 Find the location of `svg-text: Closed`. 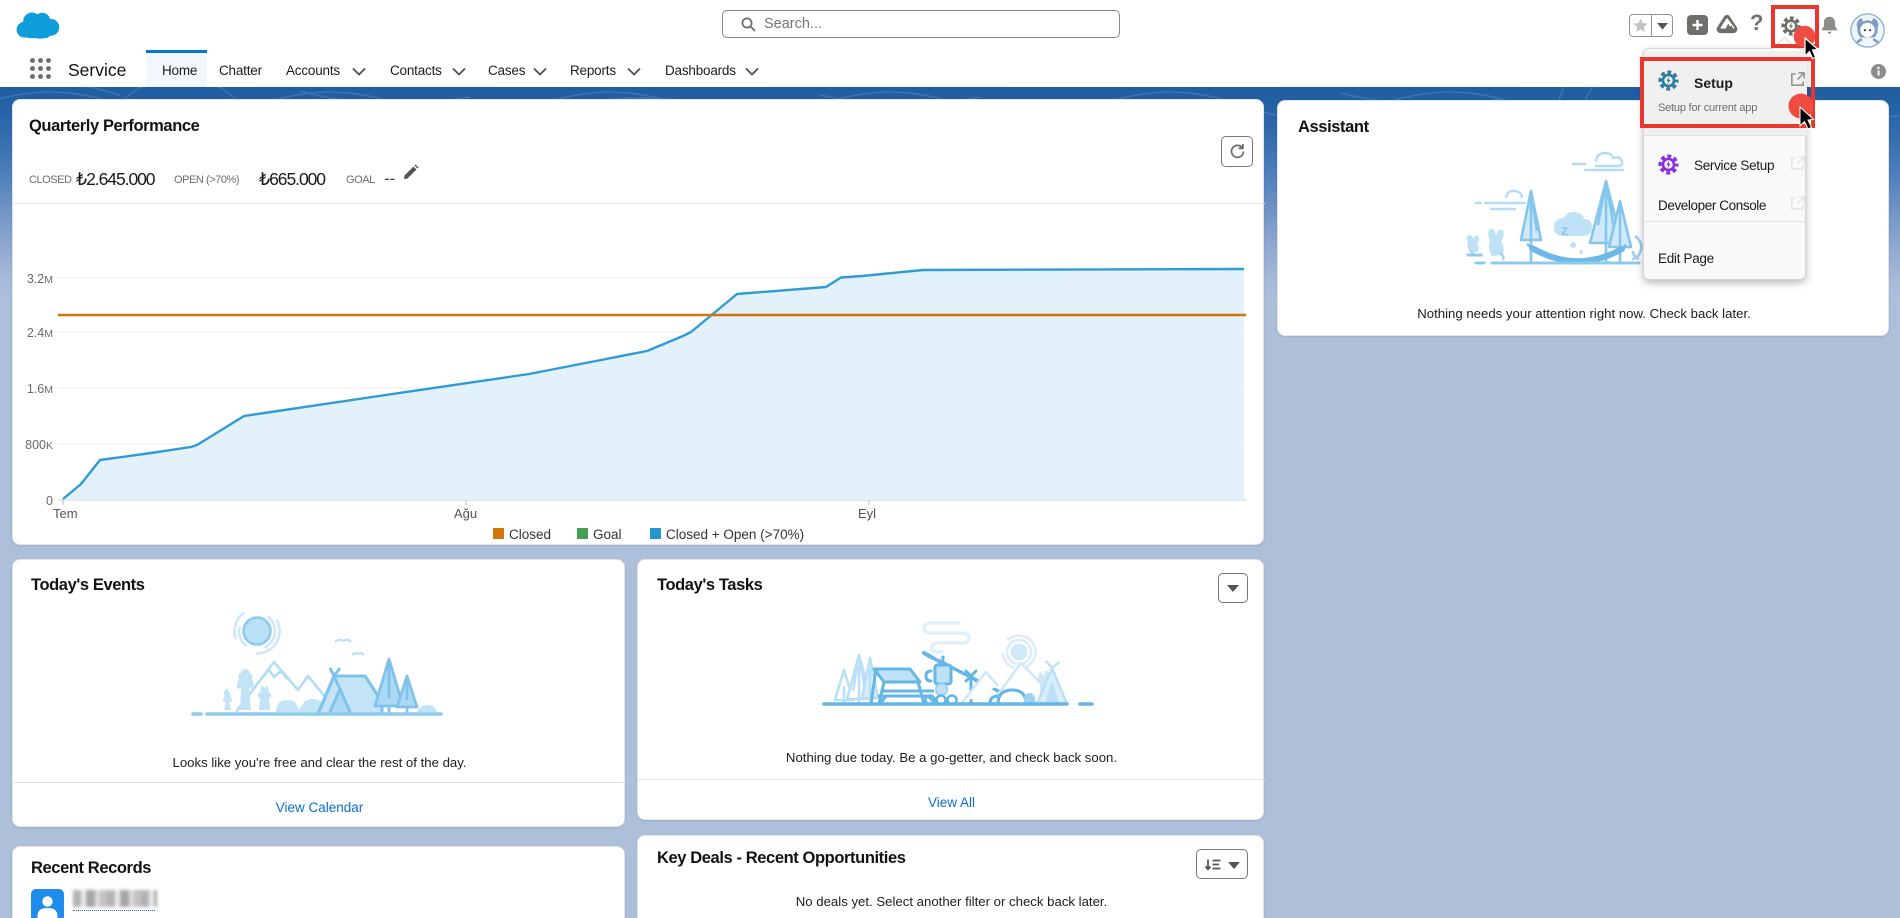

svg-text: Closed is located at coordinates (530, 534).